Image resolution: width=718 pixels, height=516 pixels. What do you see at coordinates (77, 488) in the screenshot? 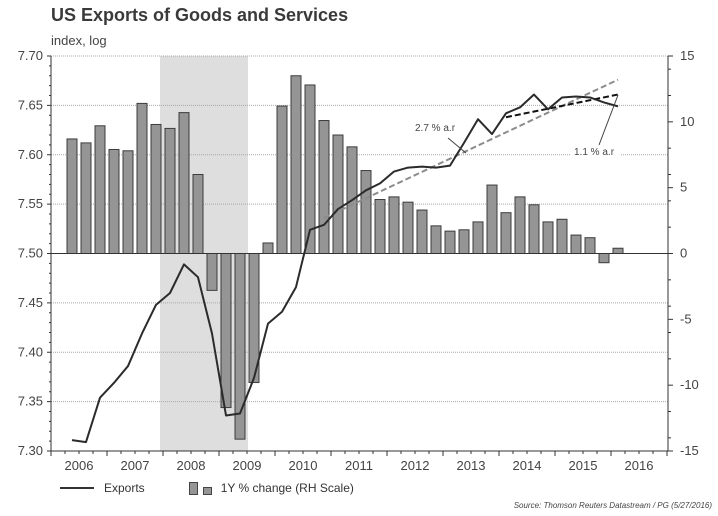
I see `legend-line-swatch` at bounding box center [77, 488].